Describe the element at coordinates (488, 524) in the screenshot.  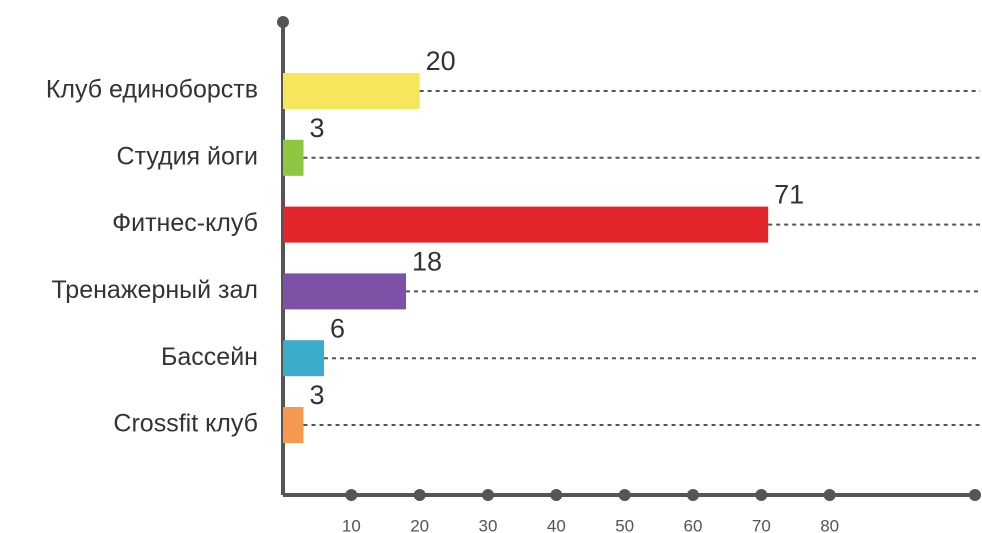
I see `x-tick-label: 30` at that location.